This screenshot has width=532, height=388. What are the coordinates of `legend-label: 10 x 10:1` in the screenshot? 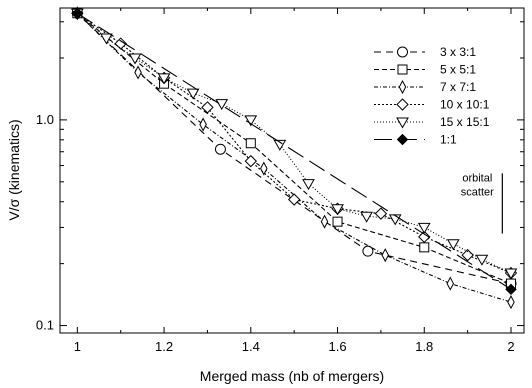 It's located at (465, 105).